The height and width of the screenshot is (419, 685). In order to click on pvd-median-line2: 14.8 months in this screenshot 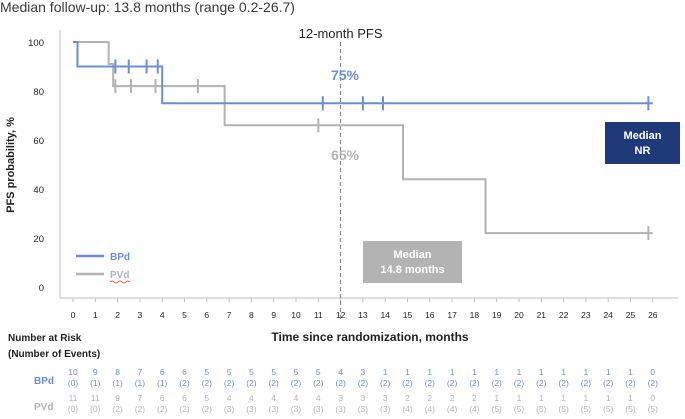, I will do `click(412, 270)`.